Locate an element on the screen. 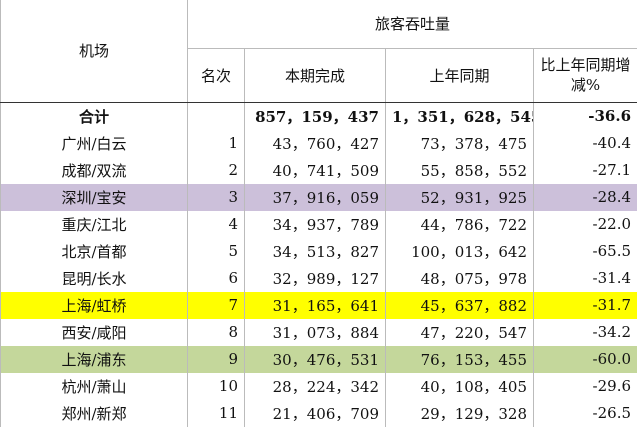  cell: 30，476，531 is located at coordinates (315, 359).